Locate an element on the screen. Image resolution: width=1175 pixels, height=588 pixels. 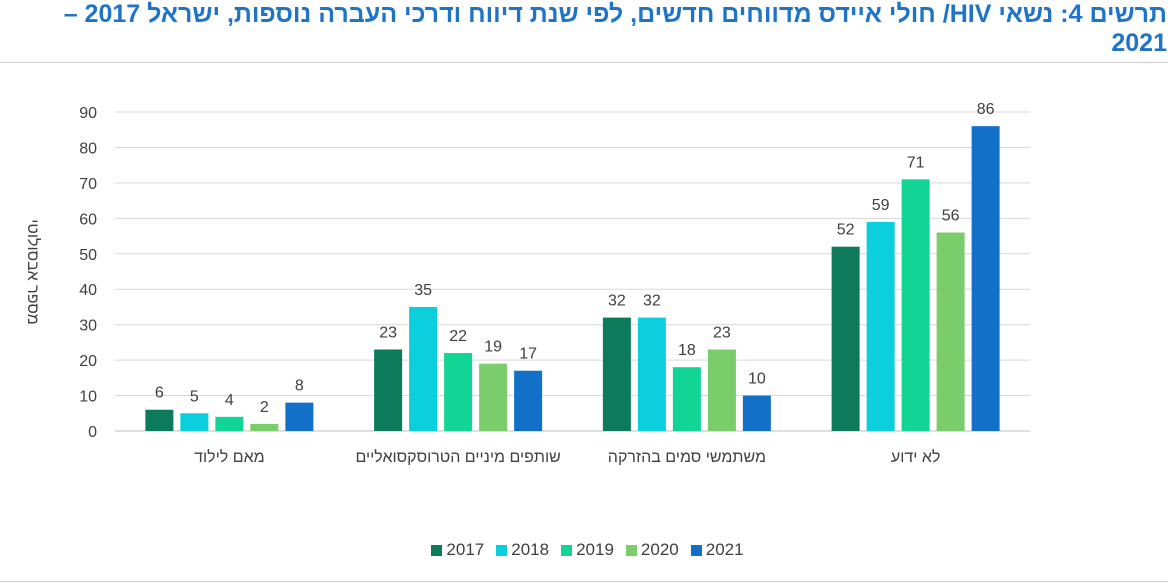
legend-item: 2021 is located at coordinates (717, 550).